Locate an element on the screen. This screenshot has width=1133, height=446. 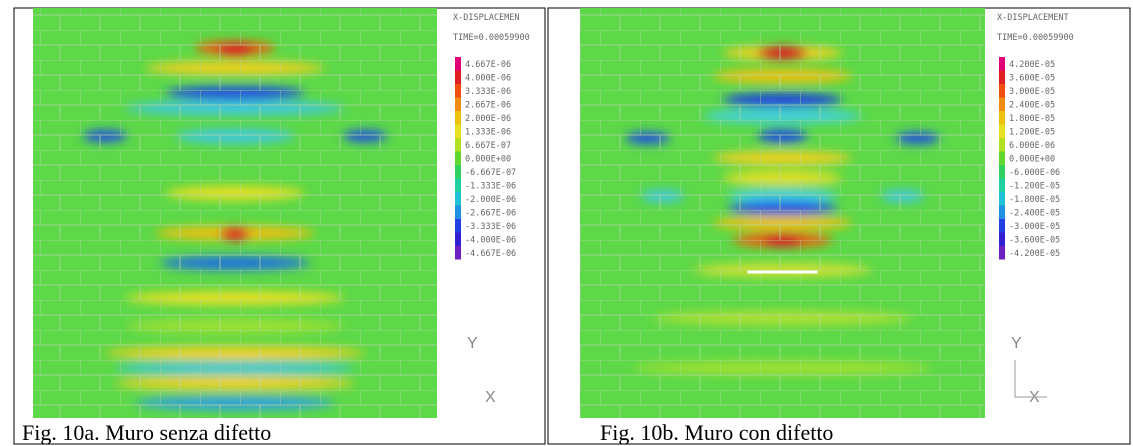
legend-label: 4.000E-06 is located at coordinates (488, 79).